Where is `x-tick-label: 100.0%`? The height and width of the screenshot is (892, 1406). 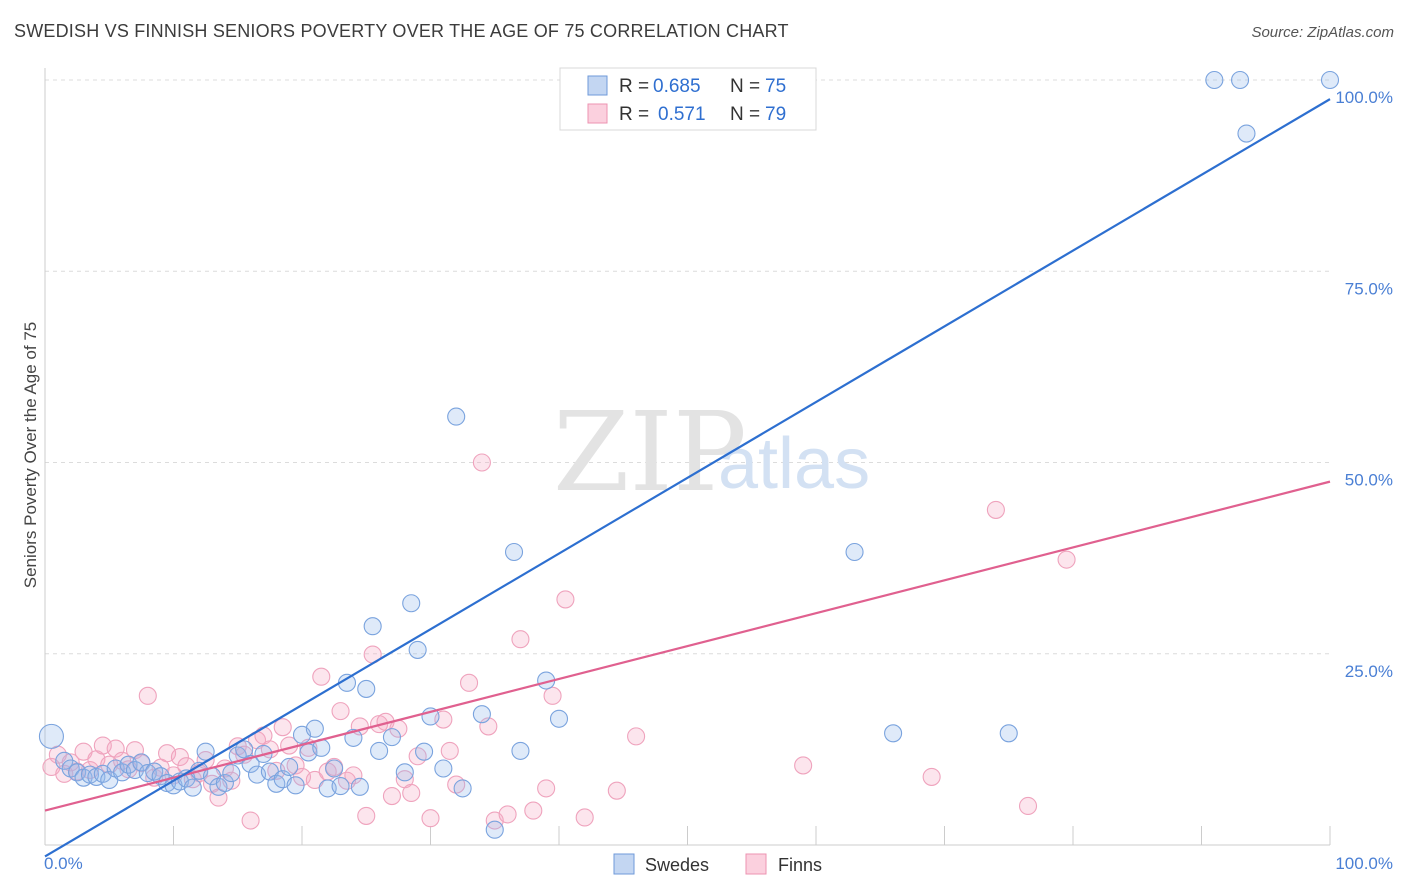 x-tick-label: 100.0% is located at coordinates (1364, 863).